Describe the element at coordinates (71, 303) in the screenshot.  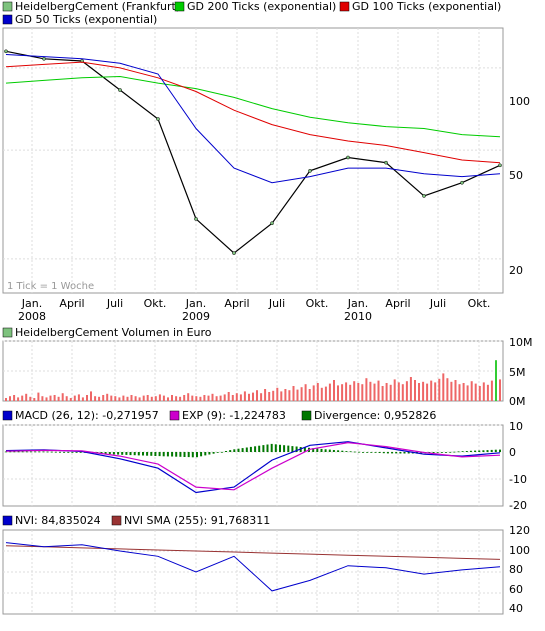
I see `x-label-apr08: April` at that location.